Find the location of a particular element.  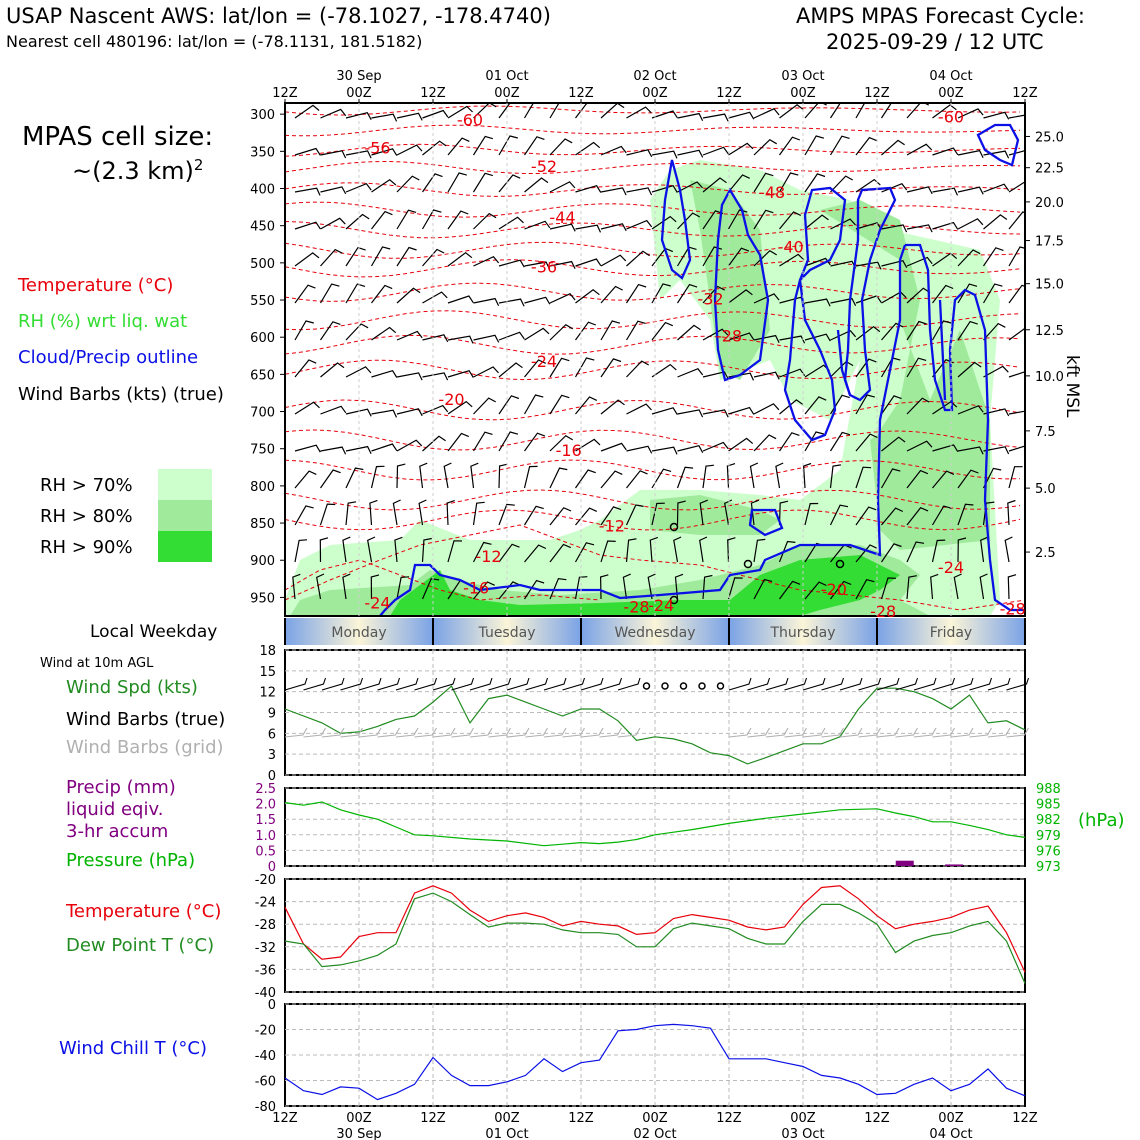

precip-label-1: Precip (mm) is located at coordinates (121, 787).